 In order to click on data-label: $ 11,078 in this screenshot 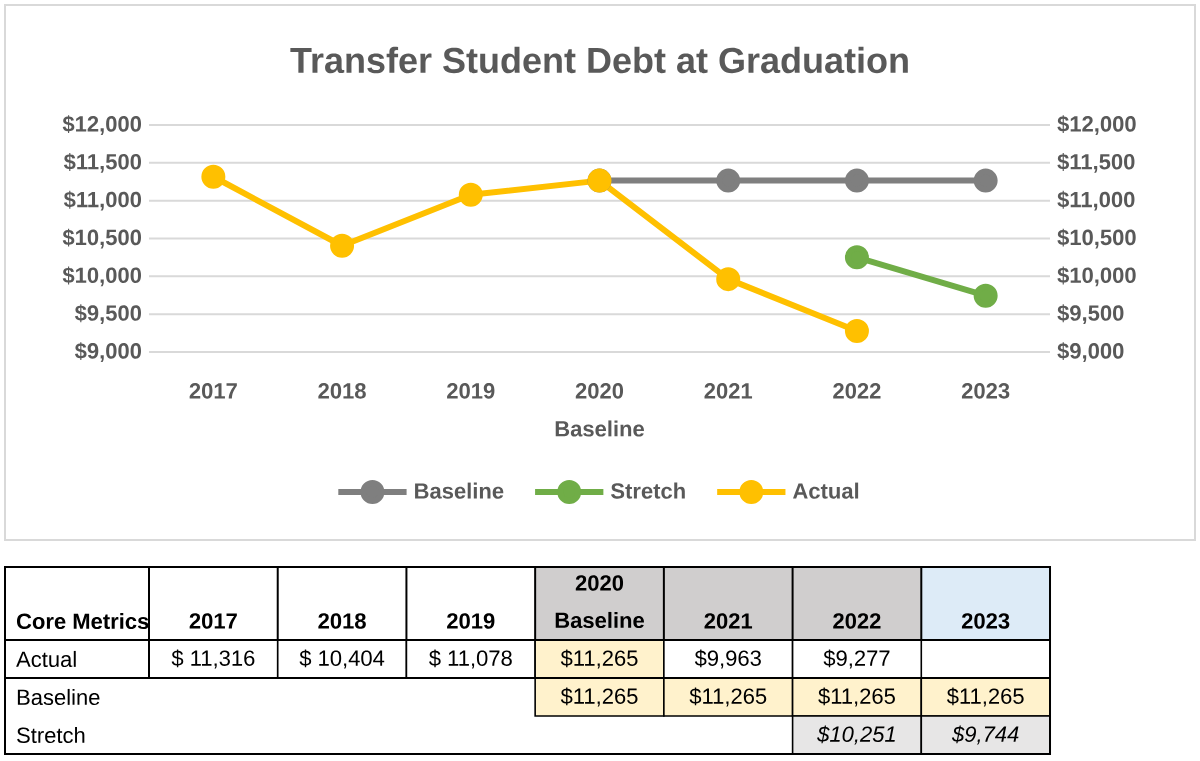, I will do `click(470, 659)`.